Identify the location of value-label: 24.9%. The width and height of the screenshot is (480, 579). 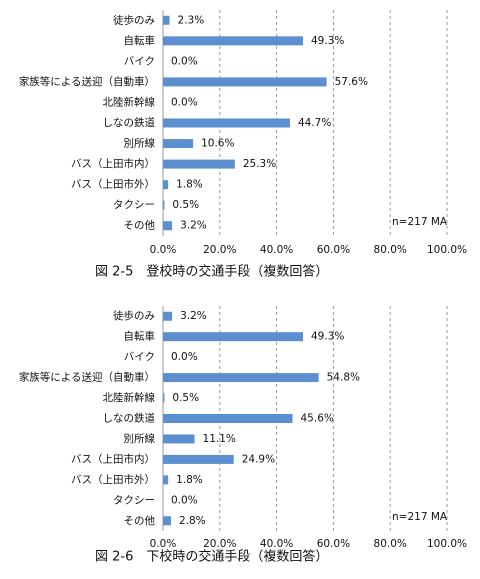
(258, 459).